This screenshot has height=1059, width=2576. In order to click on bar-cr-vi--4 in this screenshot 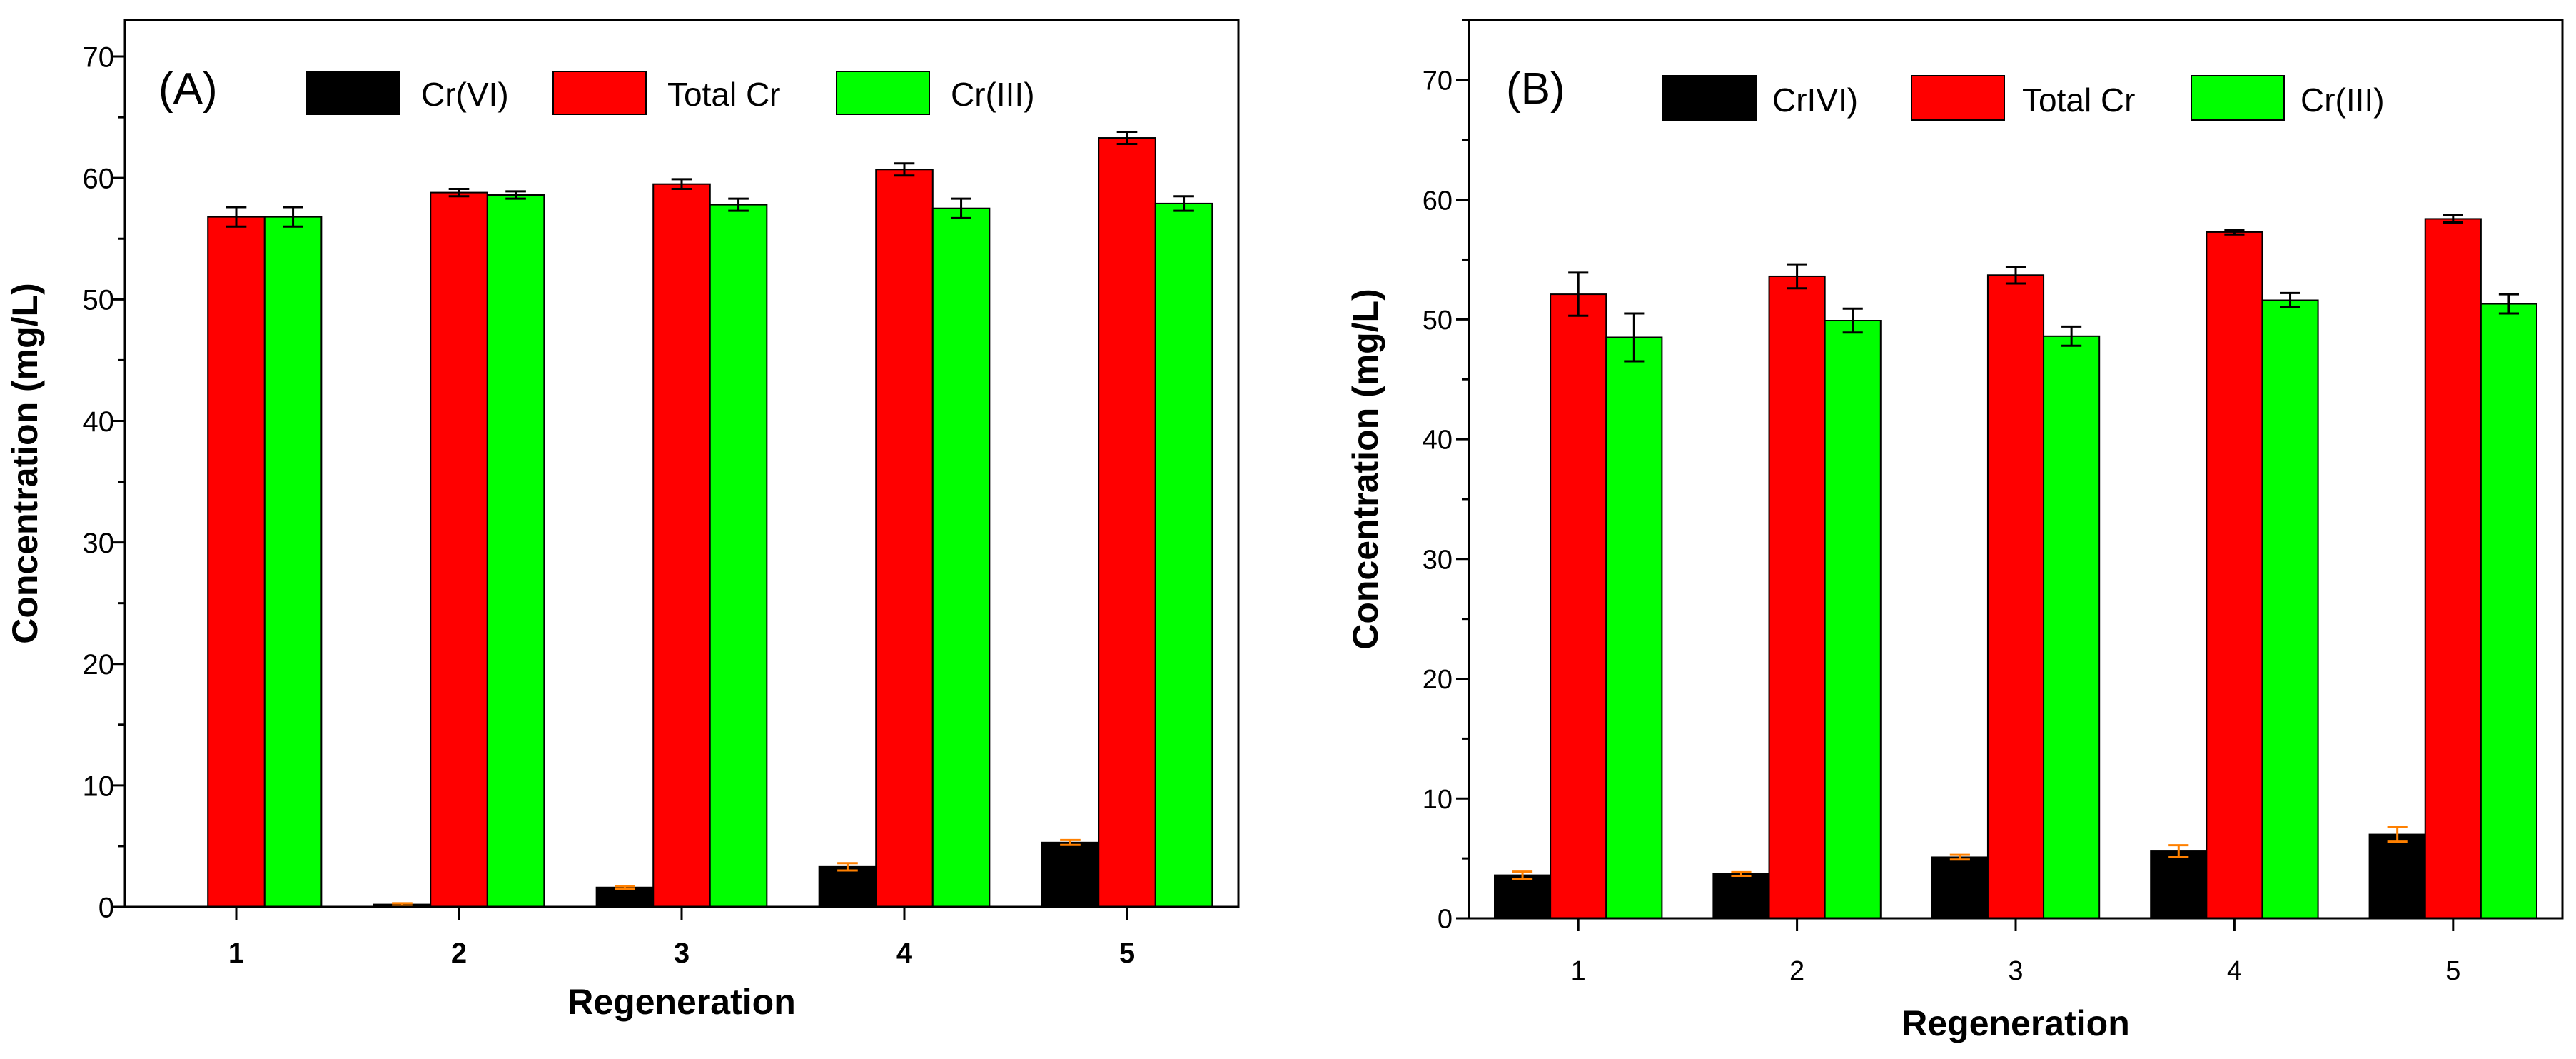, I will do `click(847, 886)`.